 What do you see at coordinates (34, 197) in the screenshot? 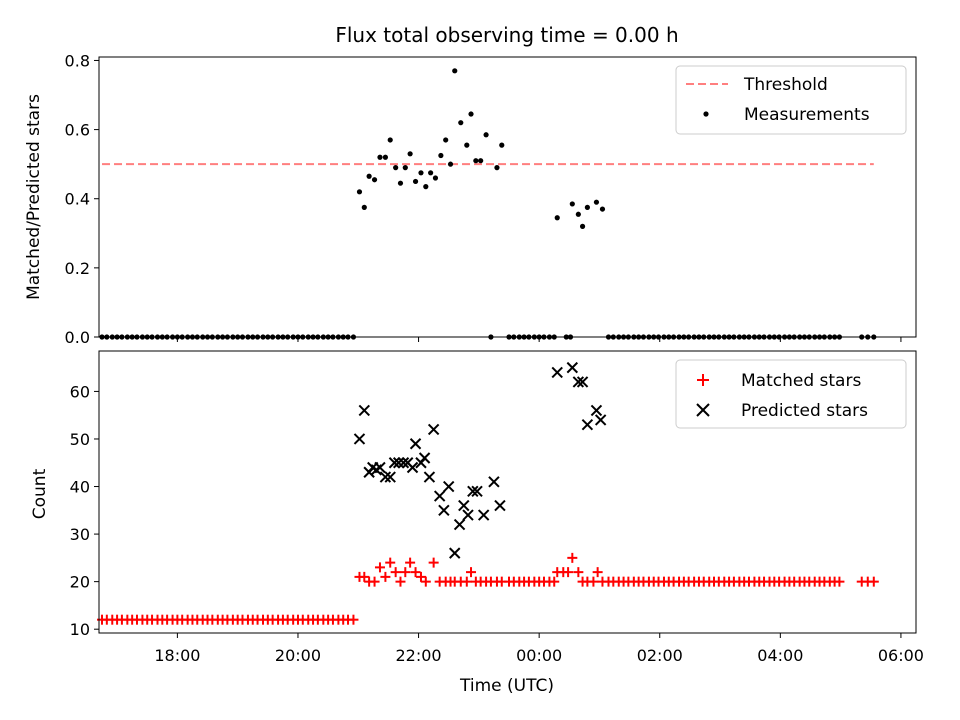
I see `top-y-axis-label: Matched/Predicted stars` at bounding box center [34, 197].